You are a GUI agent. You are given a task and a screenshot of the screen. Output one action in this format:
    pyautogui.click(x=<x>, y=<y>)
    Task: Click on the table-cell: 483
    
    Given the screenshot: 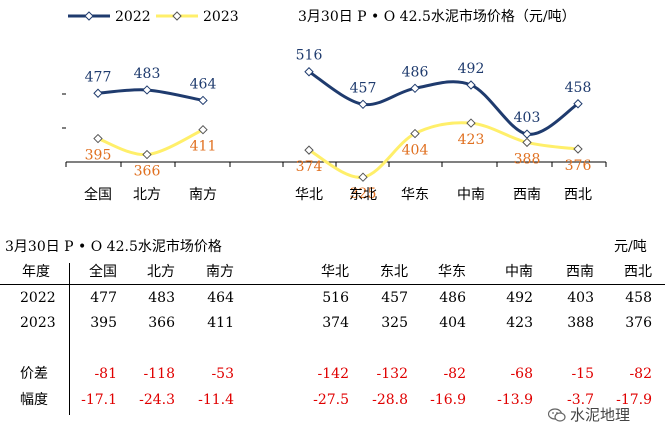 What is the action you would take?
    pyautogui.click(x=161, y=298)
    